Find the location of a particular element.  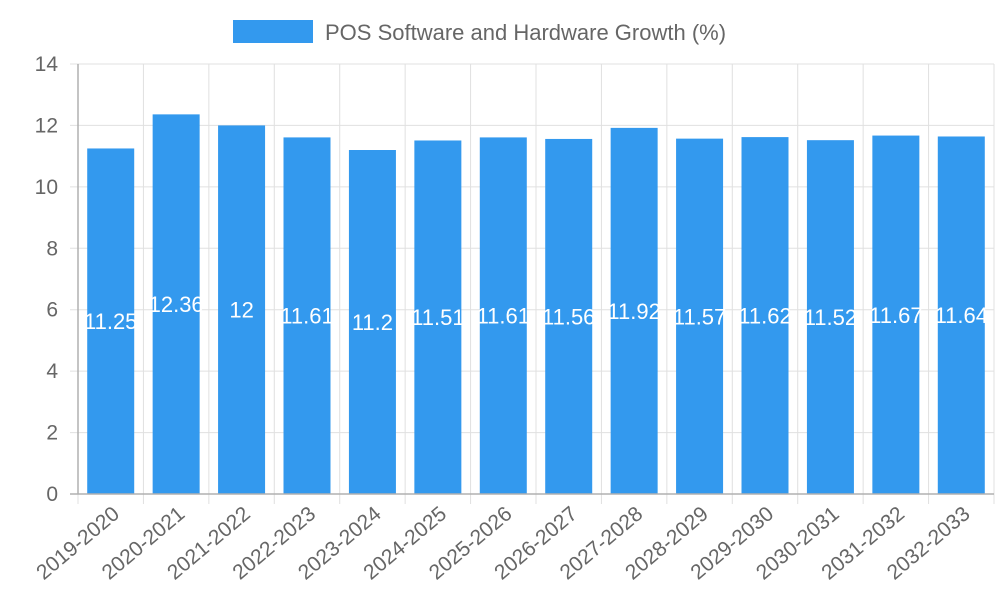

bar-value-label: 11.92 is located at coordinates (633, 311).